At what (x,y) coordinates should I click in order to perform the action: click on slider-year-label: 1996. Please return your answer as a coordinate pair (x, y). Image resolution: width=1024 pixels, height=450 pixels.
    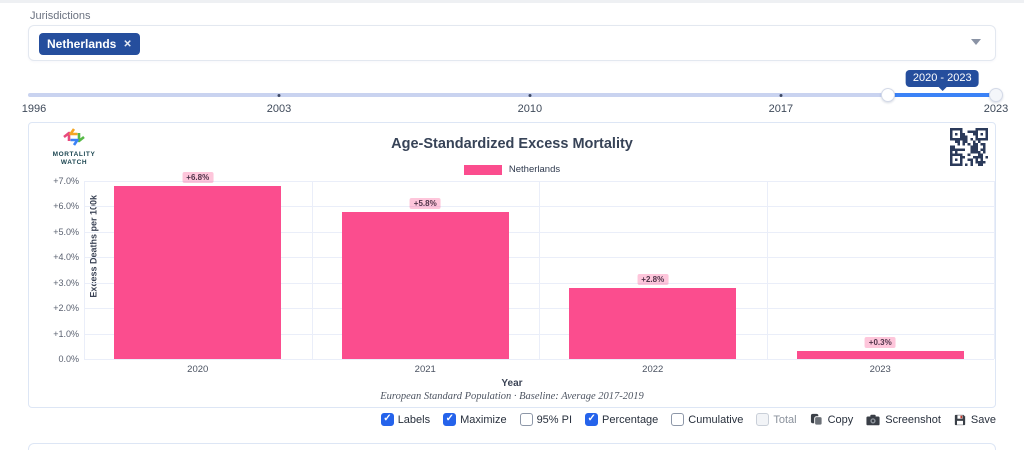
    Looking at the image, I should click on (34, 109).